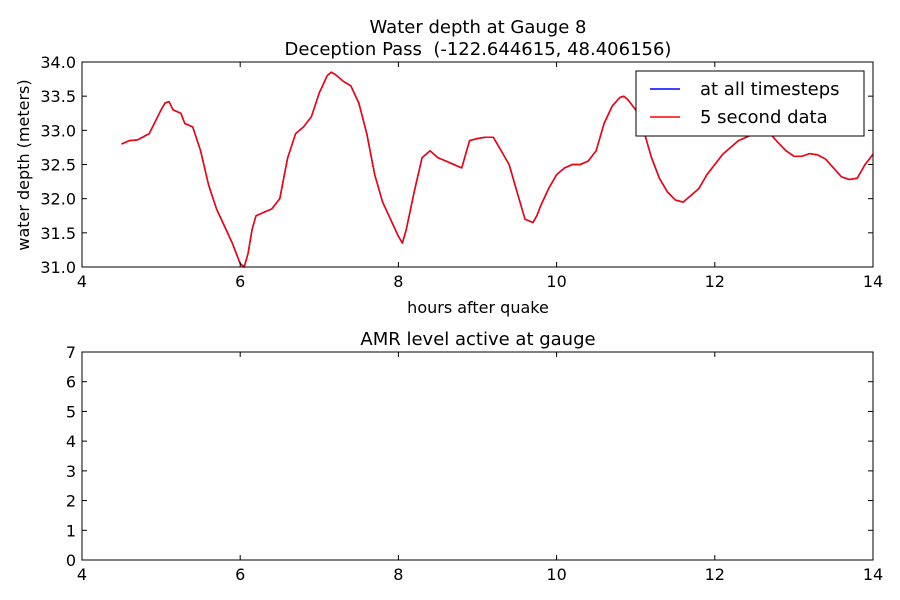 The image size is (900, 600). I want to click on amr-y-tick-label-4: 4, so click(71, 441).